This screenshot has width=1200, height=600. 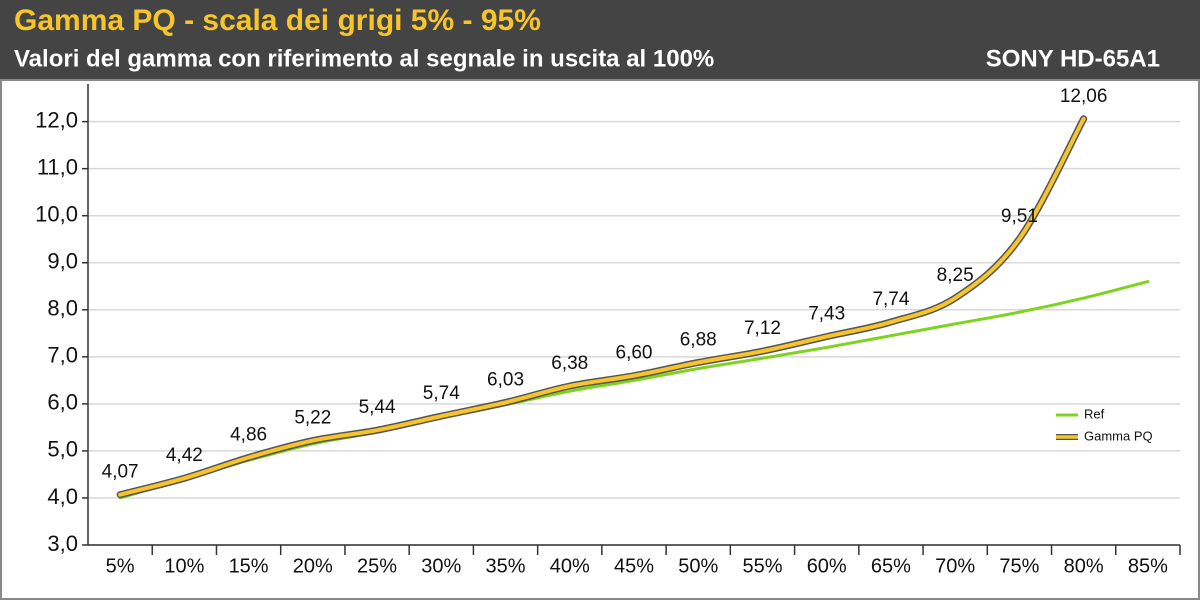 What do you see at coordinates (506, 566) in the screenshot?
I see `x-tick-label: 35%` at bounding box center [506, 566].